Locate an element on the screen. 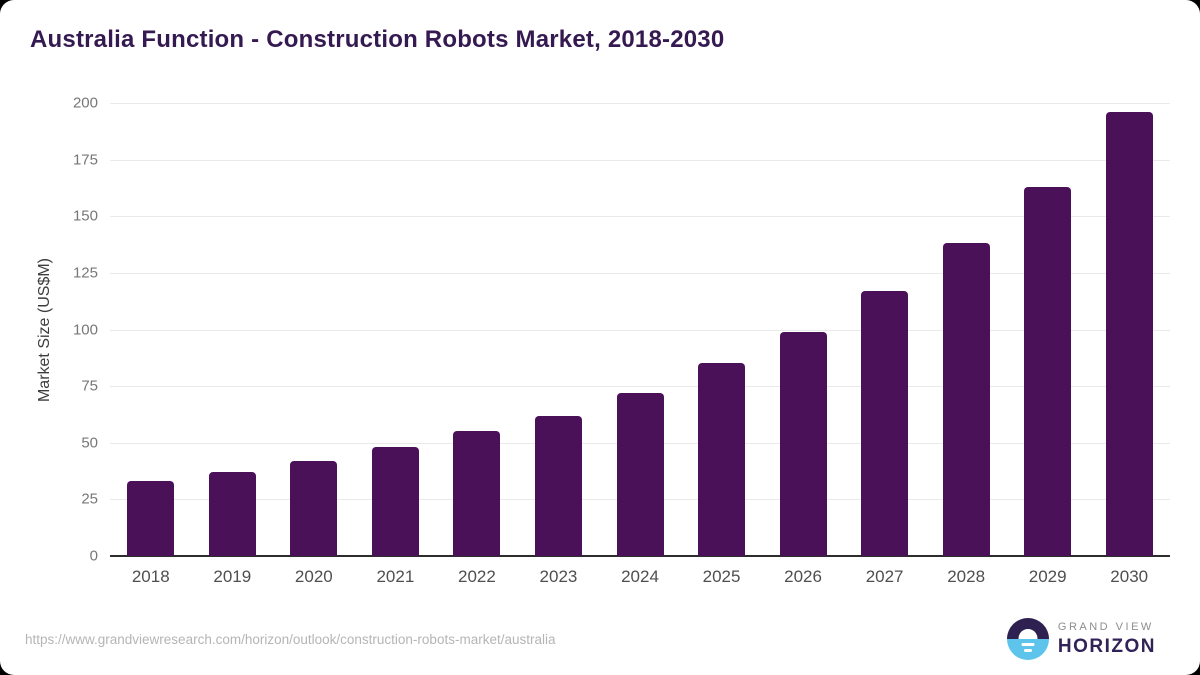  x-tick-label-2030: 2030 is located at coordinates (1129, 576).